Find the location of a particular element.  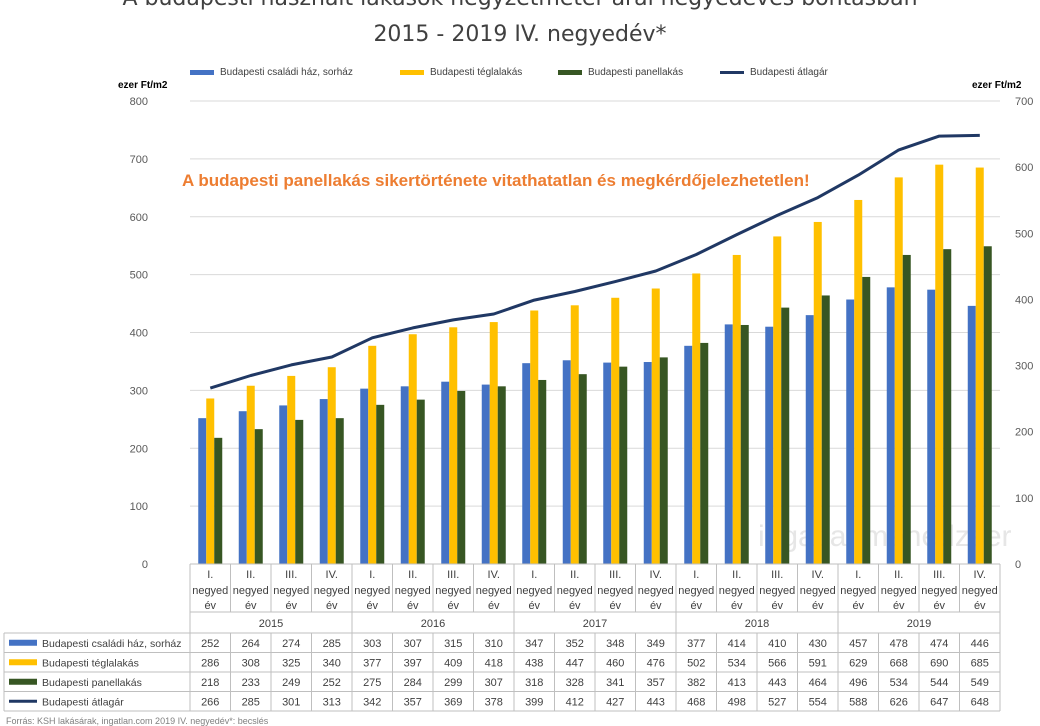

y-tick-label-left: 500 is located at coordinates (139, 276).